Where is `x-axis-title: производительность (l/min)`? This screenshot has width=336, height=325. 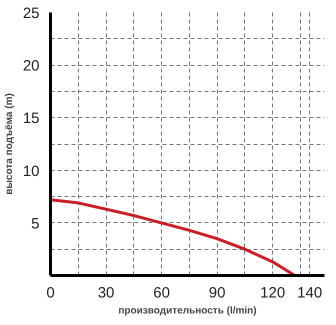 x-axis-title: производительность (l/min) is located at coordinates (187, 311).